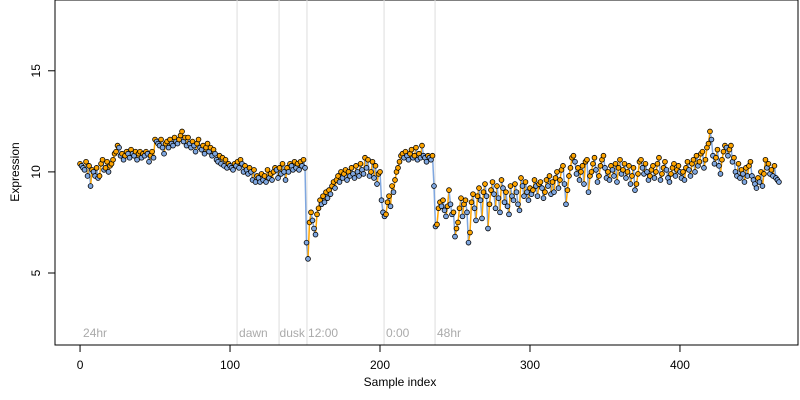 Image resolution: width=800 pixels, height=400 pixels. What do you see at coordinates (36, 172) in the screenshot?
I see `y-tick-label: 10` at bounding box center [36, 172].